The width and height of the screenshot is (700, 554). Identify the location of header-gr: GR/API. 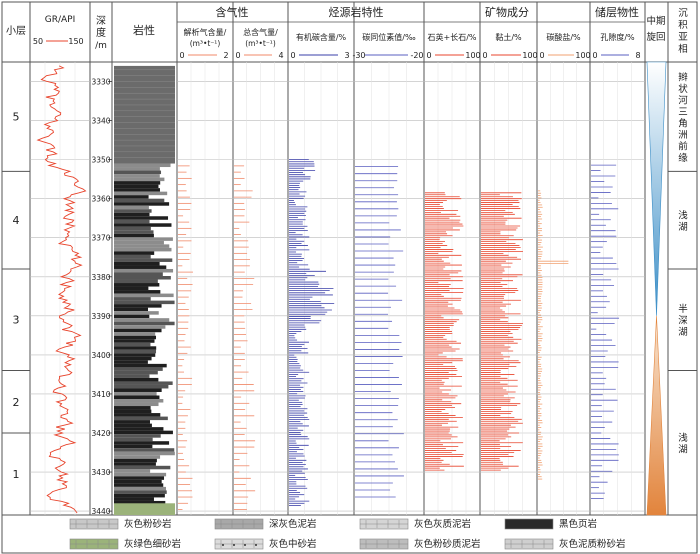
(60, 20).